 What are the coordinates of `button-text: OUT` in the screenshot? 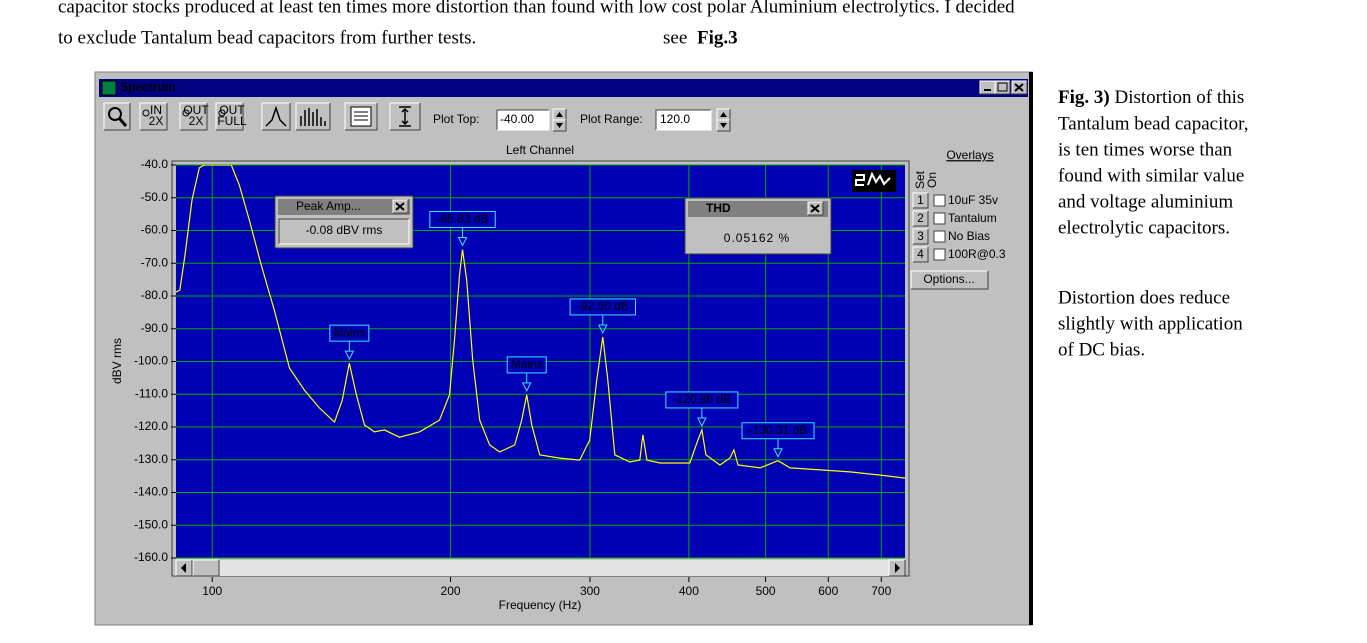 It's located at (232, 110).